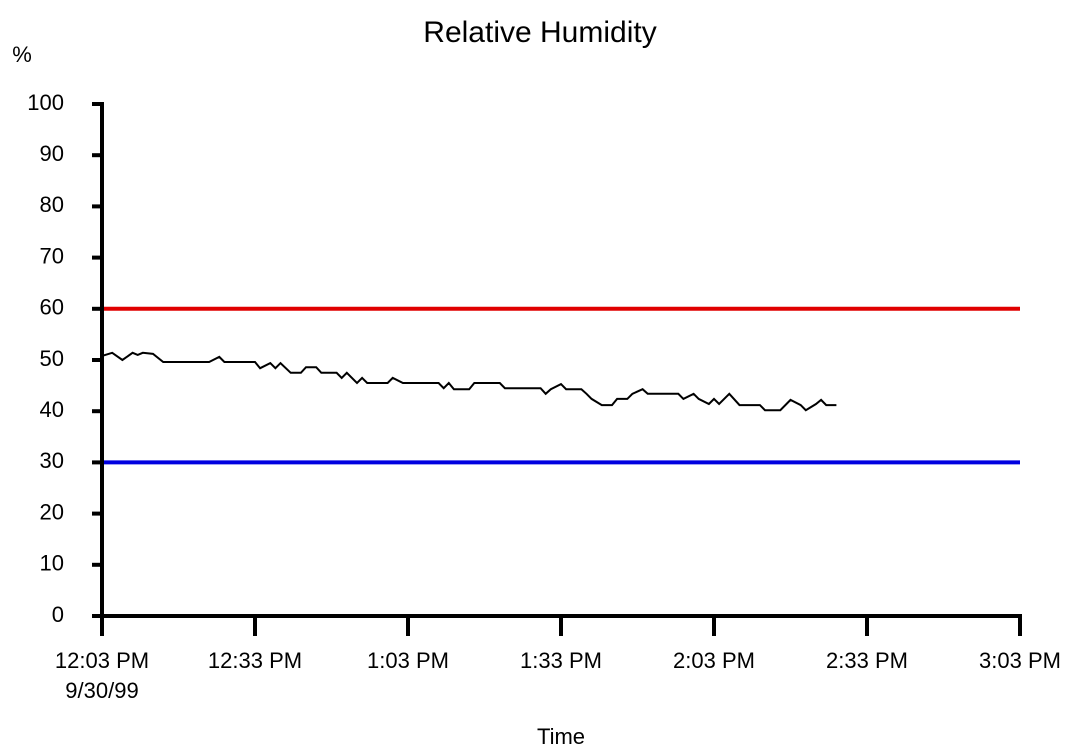 The height and width of the screenshot is (747, 1081). I want to click on x-tick-label: 1:33 PM, so click(561, 660).